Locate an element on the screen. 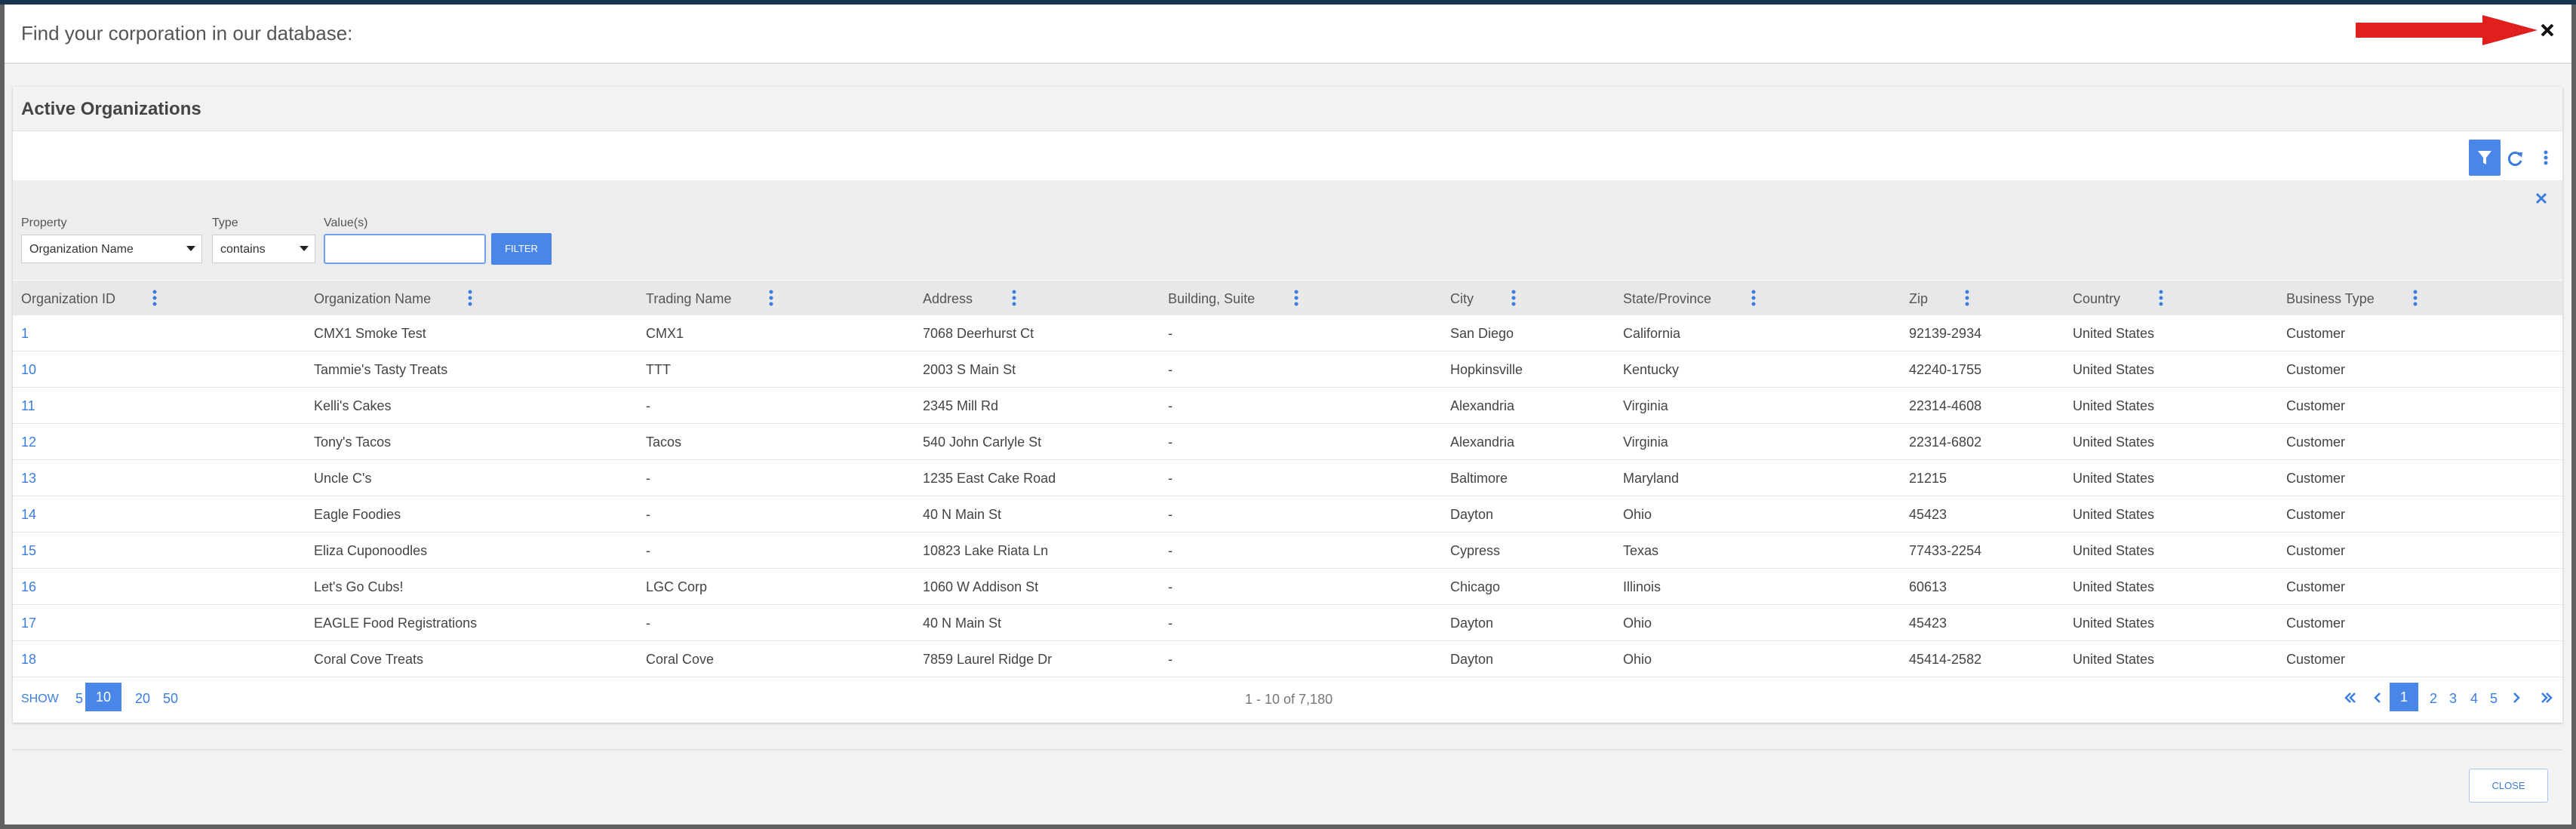 The width and height of the screenshot is (2576, 829). org-id-link: 16 is located at coordinates (29, 586).